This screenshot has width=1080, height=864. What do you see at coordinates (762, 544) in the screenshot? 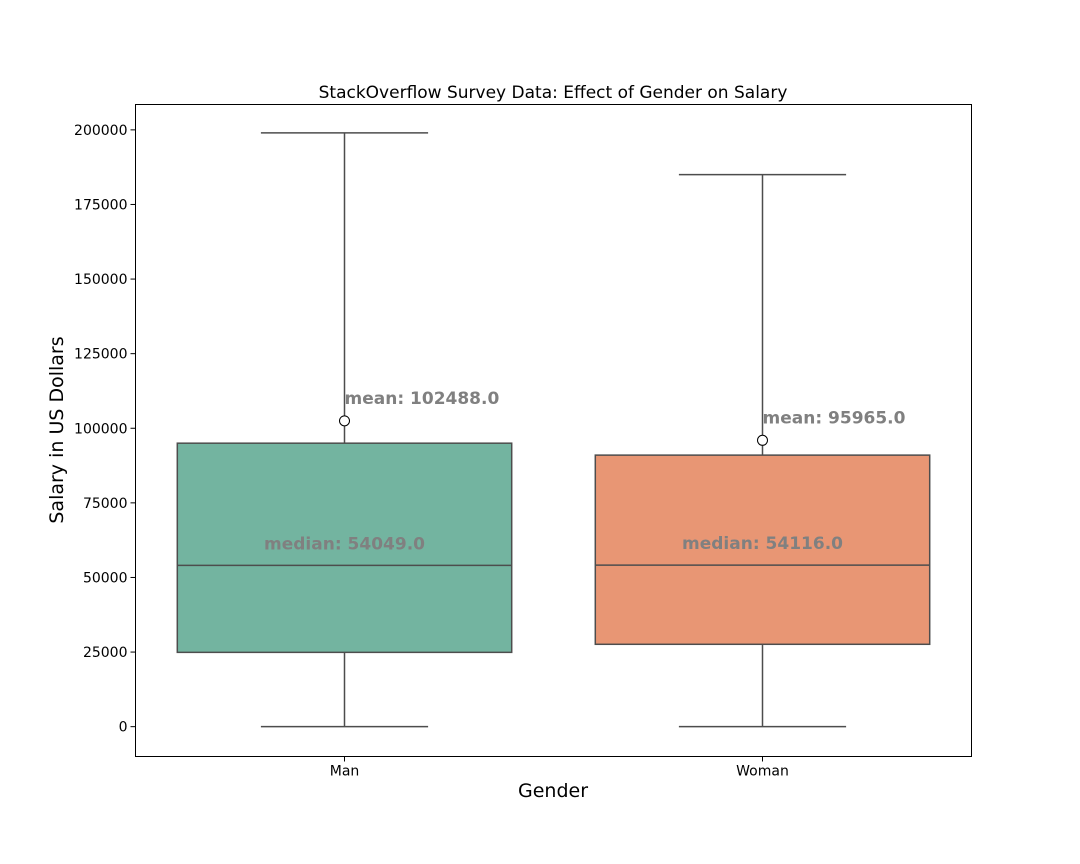
I see `median-label: median: 54116.0` at bounding box center [762, 544].